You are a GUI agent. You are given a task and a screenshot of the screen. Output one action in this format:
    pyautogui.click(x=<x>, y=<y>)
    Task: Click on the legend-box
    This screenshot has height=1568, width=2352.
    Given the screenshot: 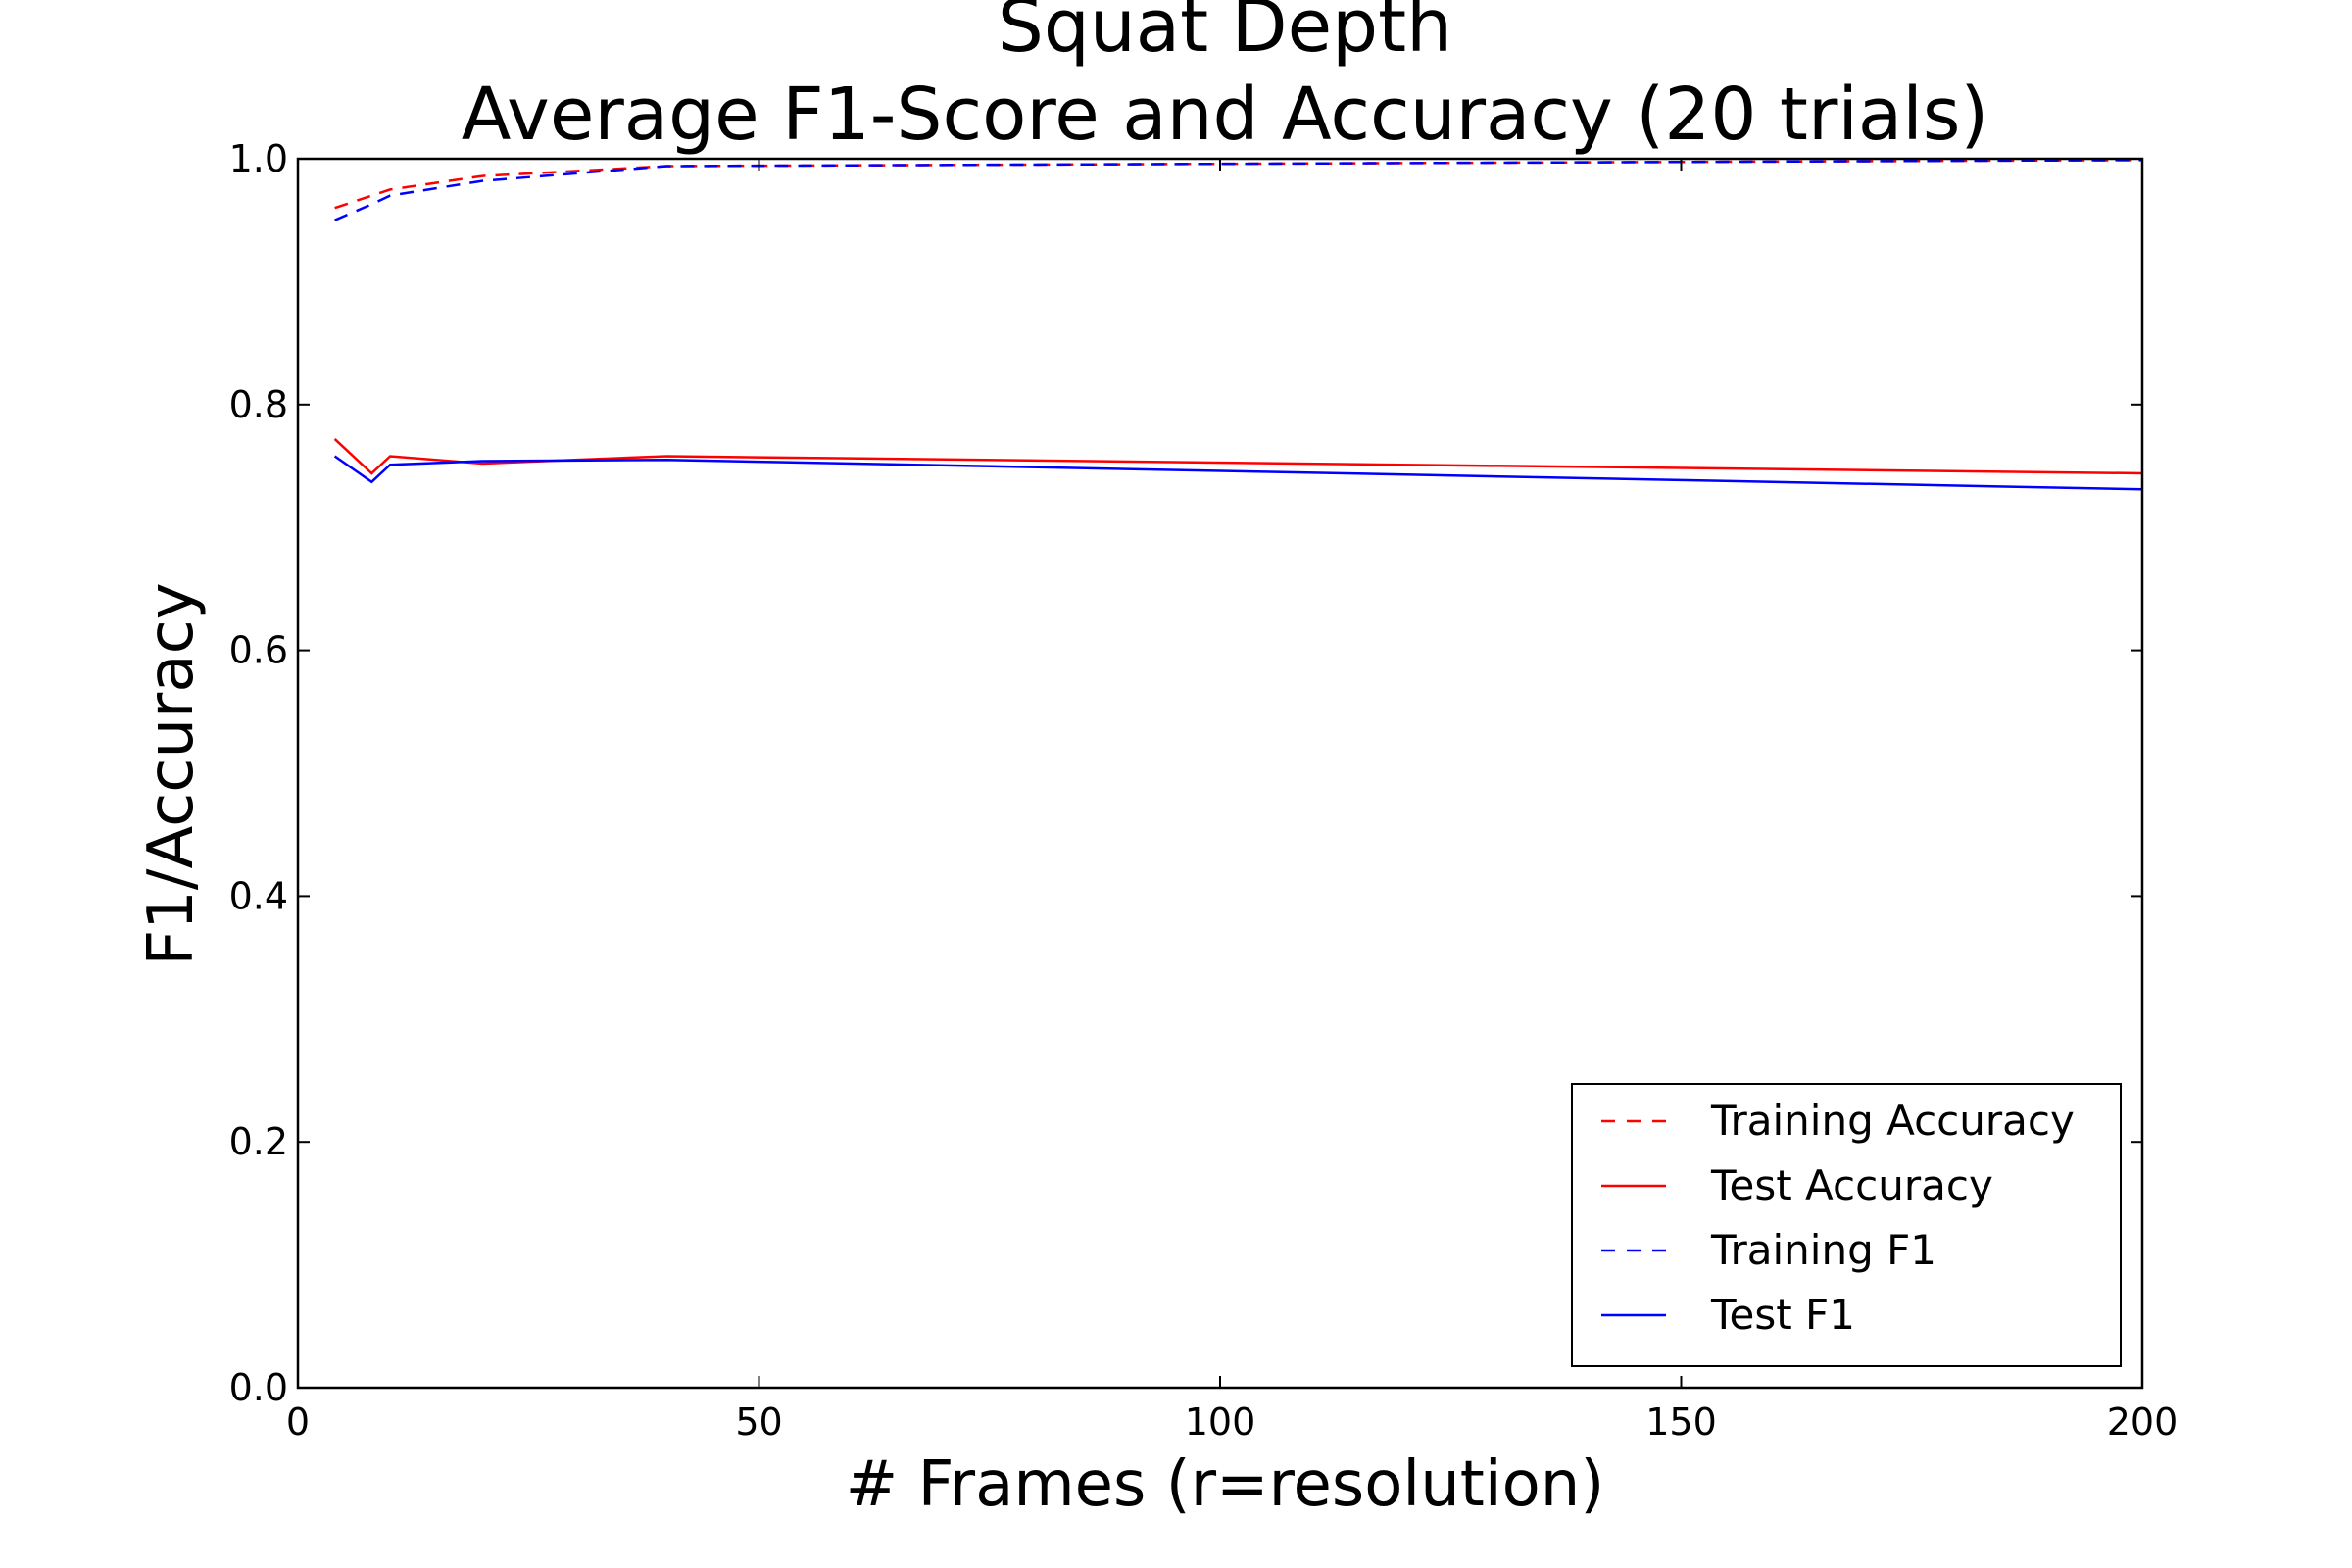 What is the action you would take?
    pyautogui.click(x=1846, y=1225)
    